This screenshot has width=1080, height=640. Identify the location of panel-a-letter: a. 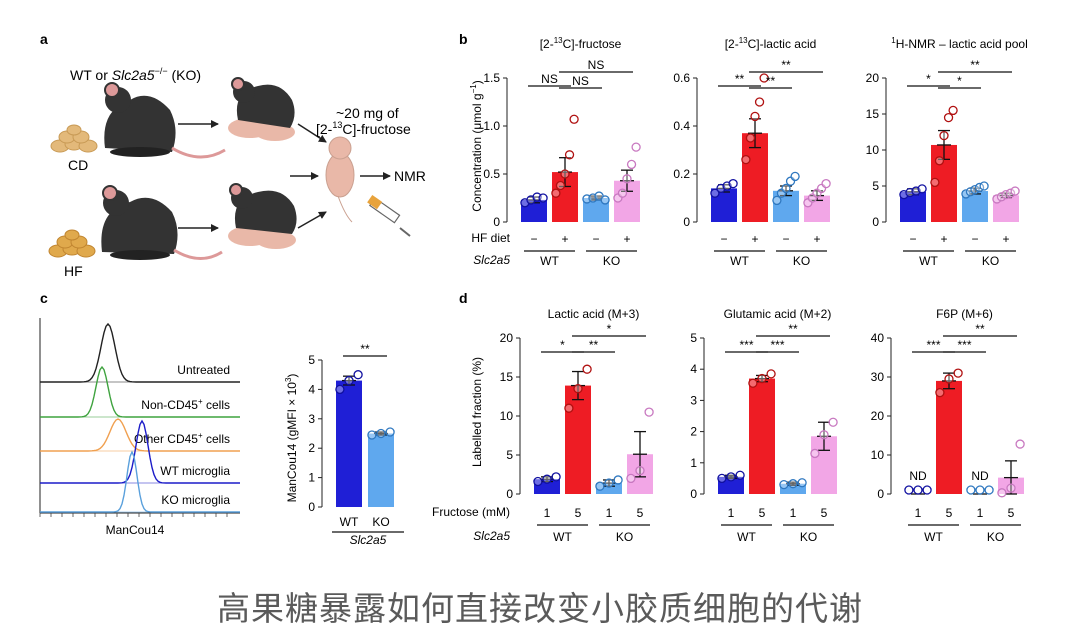
(44, 39).